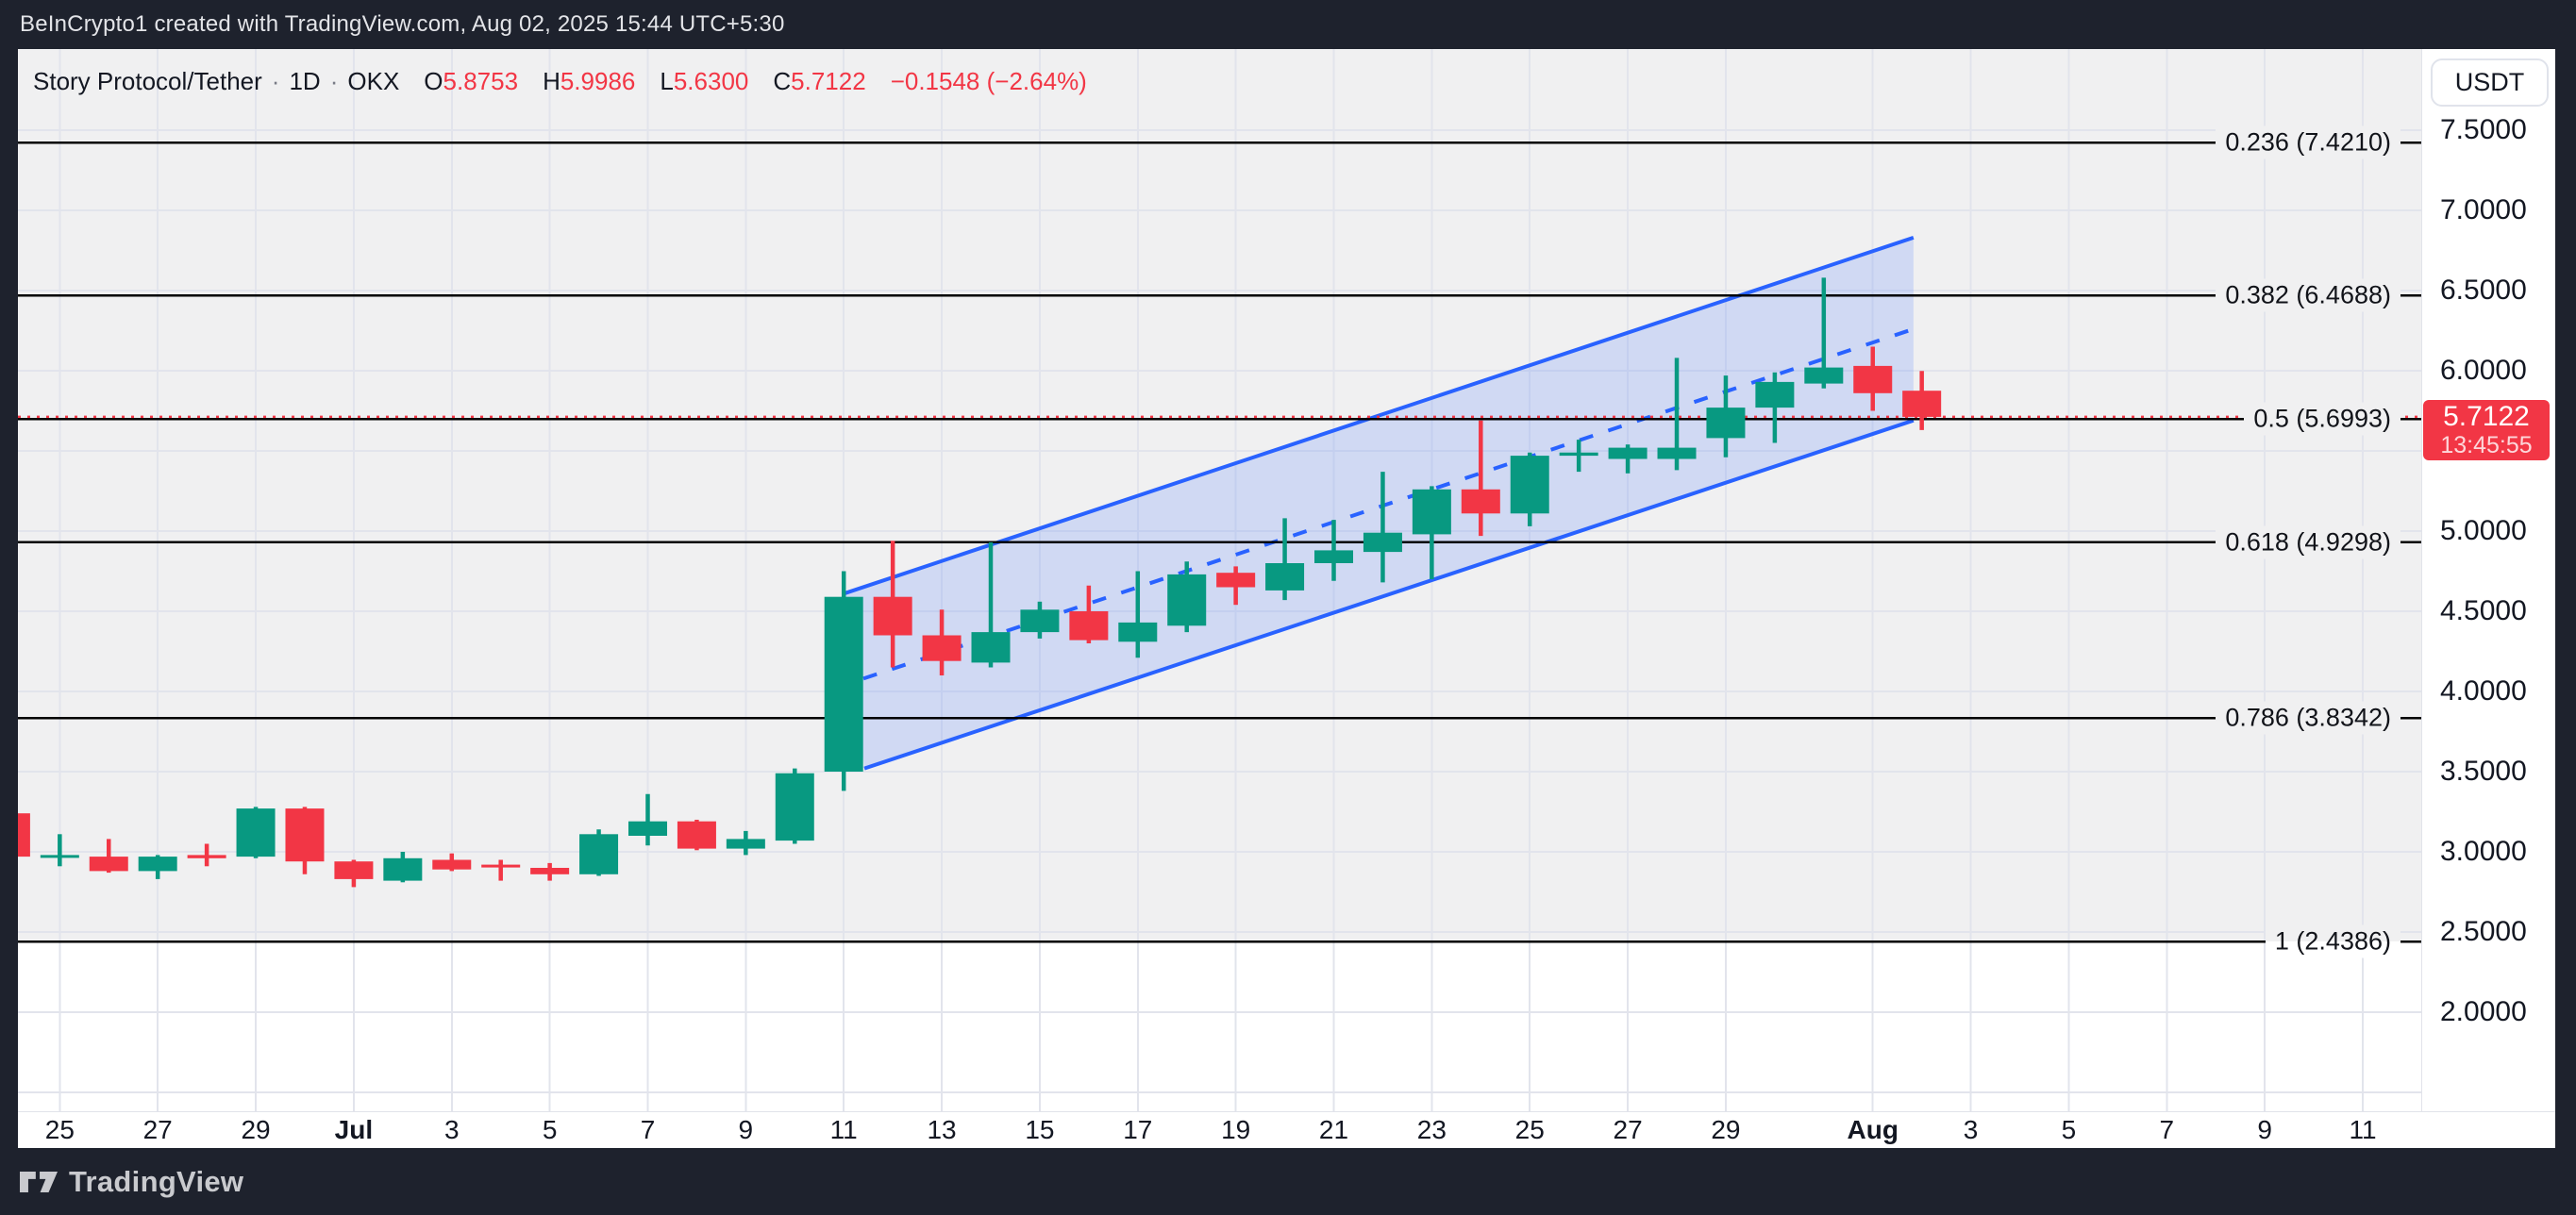 This screenshot has height=1215, width=2576. What do you see at coordinates (2483, 370) in the screenshot?
I see `price-axis-label: 6.0000` at bounding box center [2483, 370].